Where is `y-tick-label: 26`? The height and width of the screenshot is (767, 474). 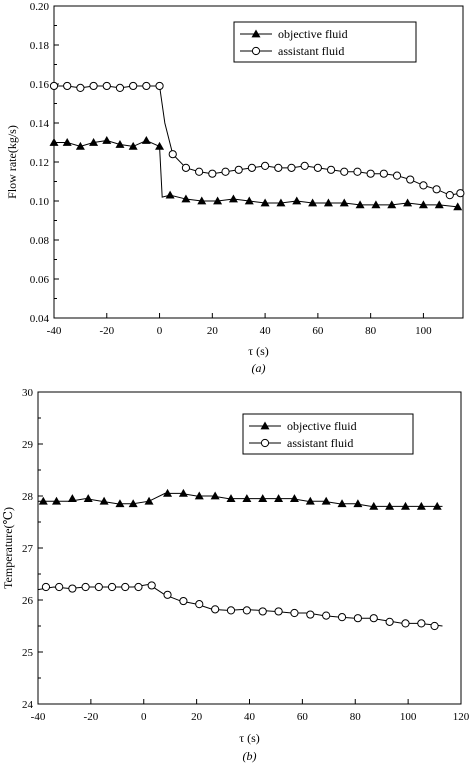
y-tick-label: 26 is located at coordinates (28, 601).